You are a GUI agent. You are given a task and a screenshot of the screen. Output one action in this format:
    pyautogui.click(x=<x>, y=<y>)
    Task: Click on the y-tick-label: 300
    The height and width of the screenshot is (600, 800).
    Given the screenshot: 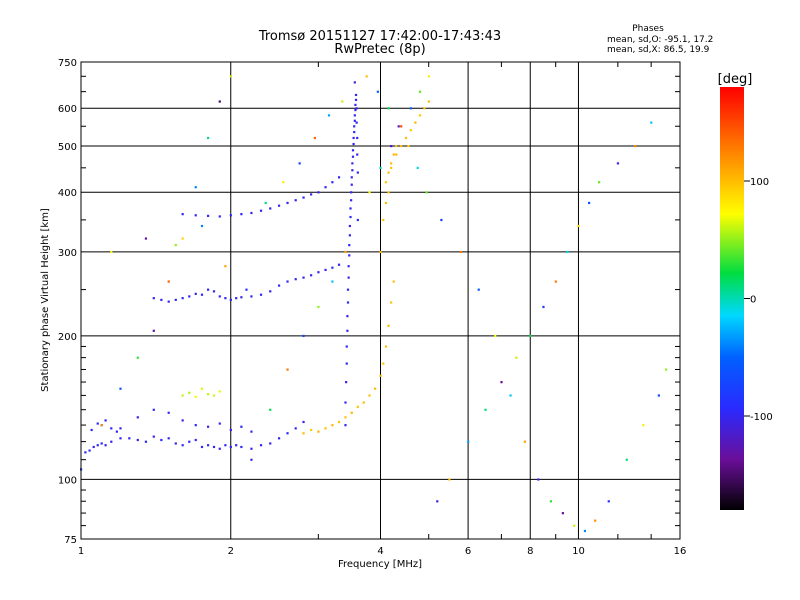 What is the action you would take?
    pyautogui.click(x=67, y=253)
    